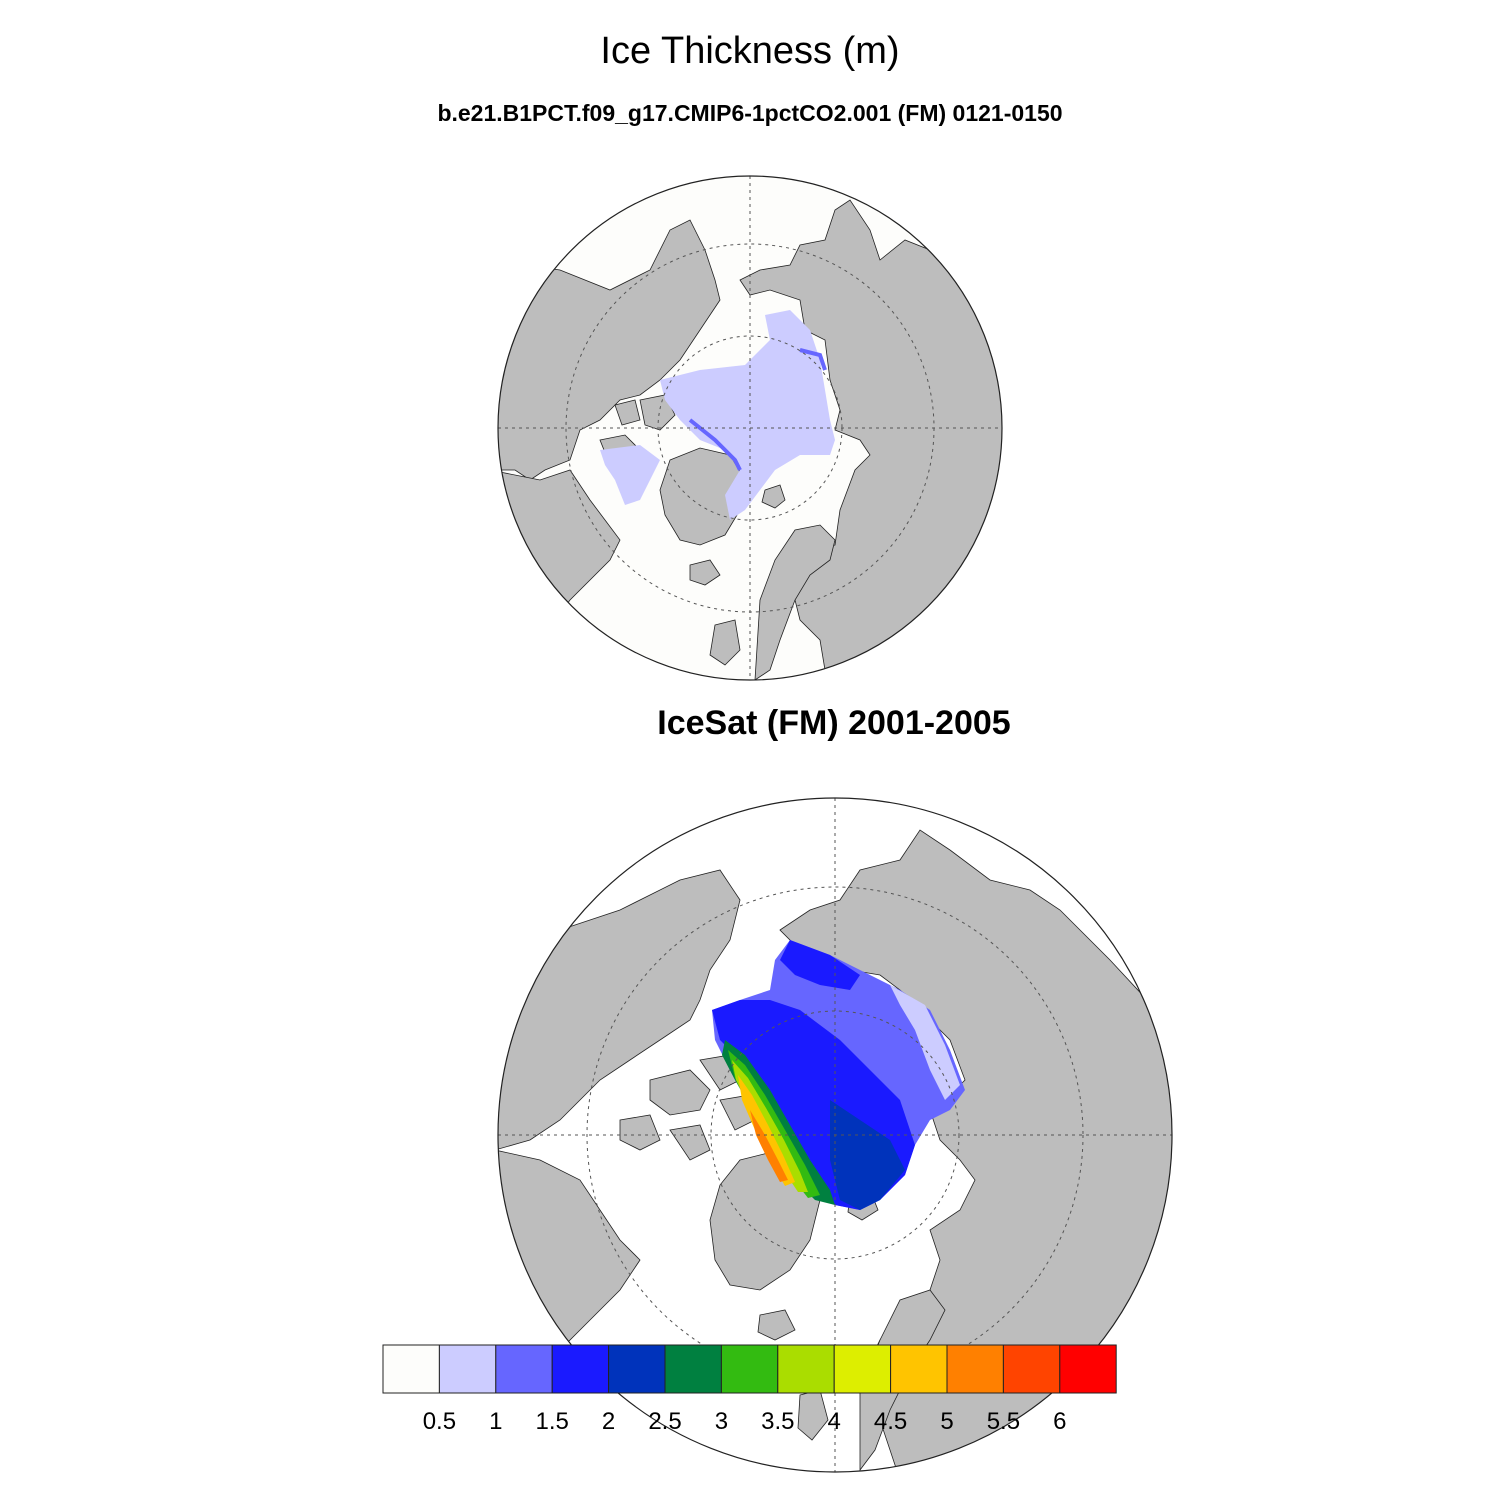 The width and height of the screenshot is (1500, 1500). What do you see at coordinates (721, 1421) in the screenshot?
I see `colorbar-tick-label: 3` at bounding box center [721, 1421].